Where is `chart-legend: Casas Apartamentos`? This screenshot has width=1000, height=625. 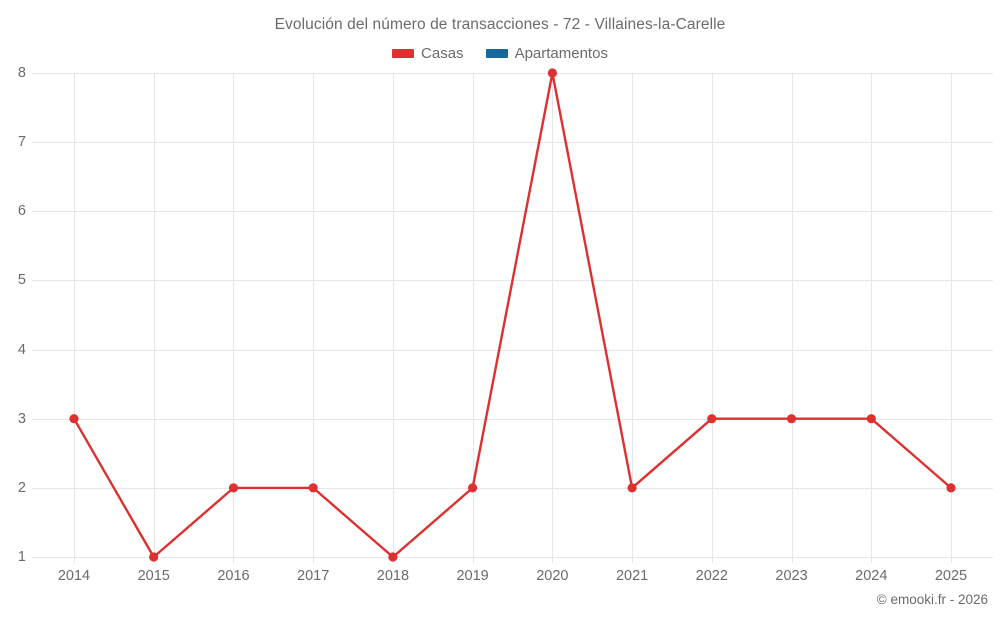
chart-legend: Casas Apartamentos is located at coordinates (500, 53).